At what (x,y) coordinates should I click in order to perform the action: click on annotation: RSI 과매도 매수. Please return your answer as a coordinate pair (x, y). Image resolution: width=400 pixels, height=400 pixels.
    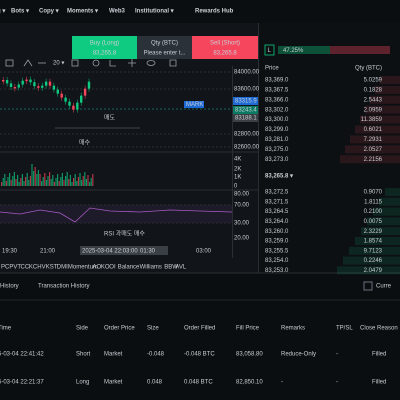
    Looking at the image, I should click on (124, 234).